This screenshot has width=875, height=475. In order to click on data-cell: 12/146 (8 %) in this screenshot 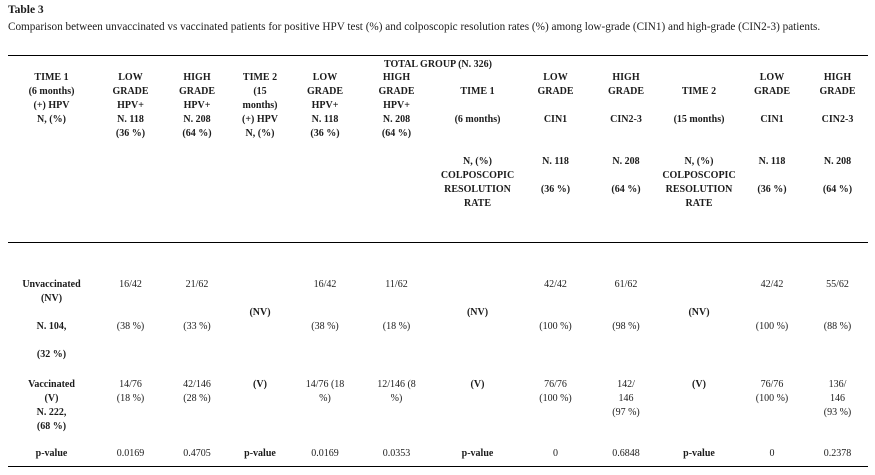, I will do `click(396, 391)`.